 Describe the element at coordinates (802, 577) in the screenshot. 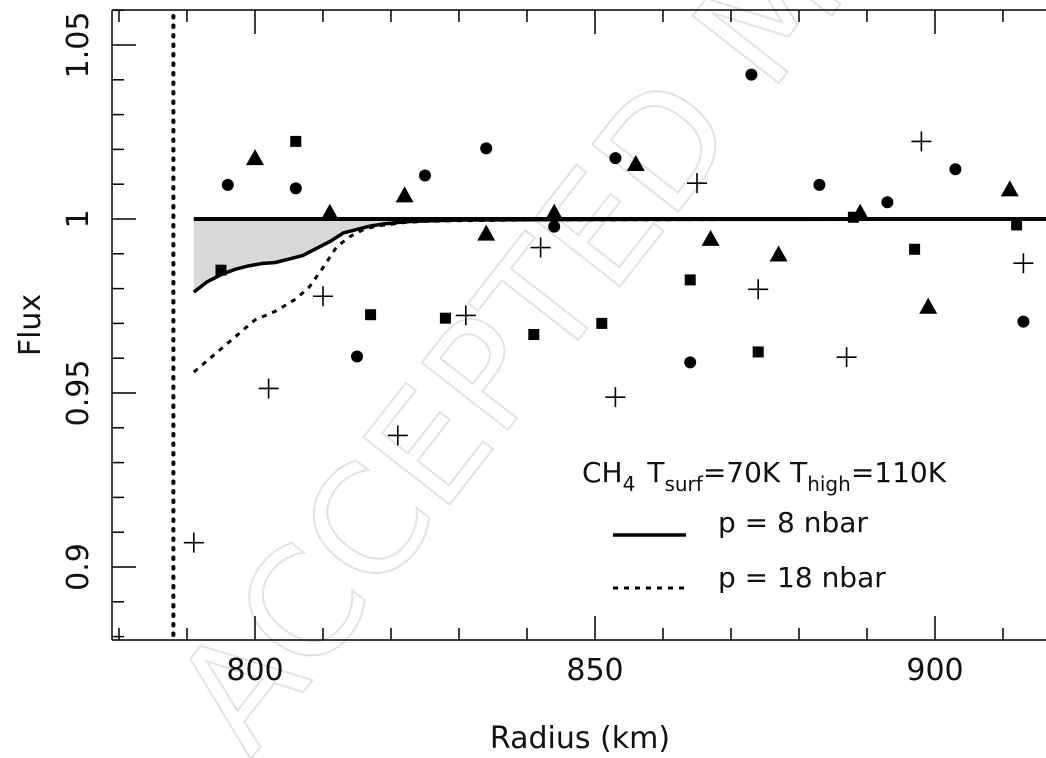

I see `legend-label-18nbar: p = 18 nbar` at that location.